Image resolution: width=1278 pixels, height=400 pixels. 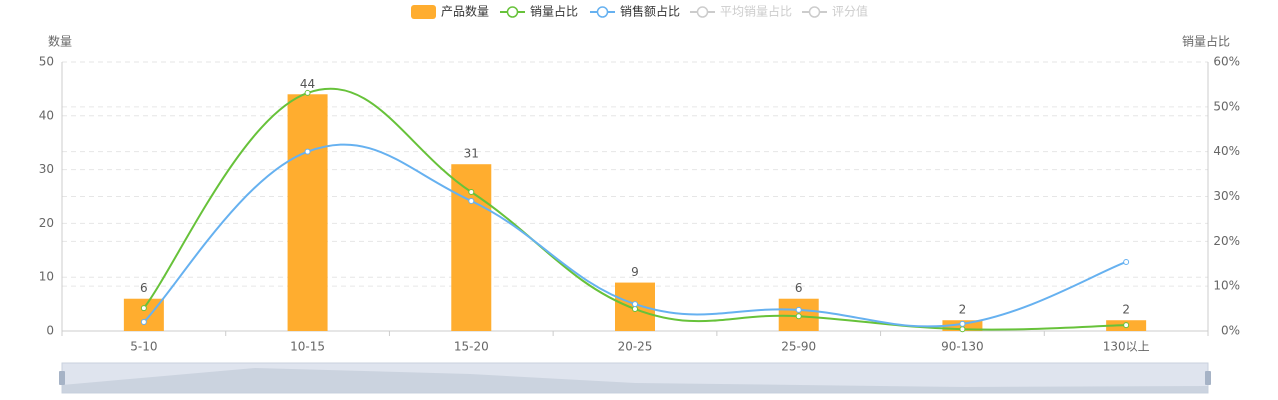 I want to click on x-tick-label: 25-90, so click(x=798, y=347).